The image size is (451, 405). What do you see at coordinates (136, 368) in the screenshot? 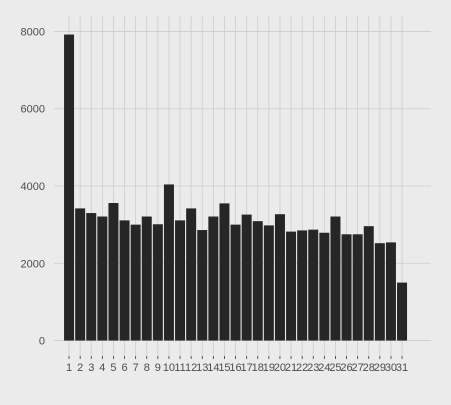
I see `x-tick-label: 7` at bounding box center [136, 368].